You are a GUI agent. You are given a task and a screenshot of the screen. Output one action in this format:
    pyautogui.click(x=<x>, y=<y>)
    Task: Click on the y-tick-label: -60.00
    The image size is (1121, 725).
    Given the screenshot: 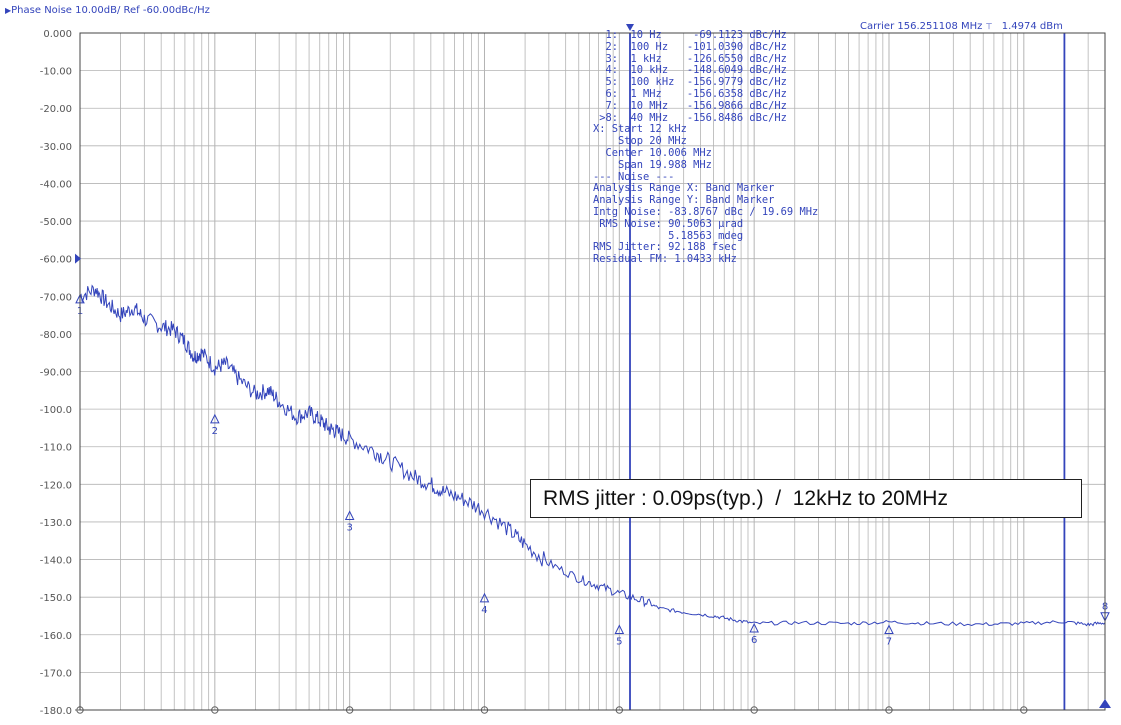 What is the action you would take?
    pyautogui.click(x=56, y=260)
    